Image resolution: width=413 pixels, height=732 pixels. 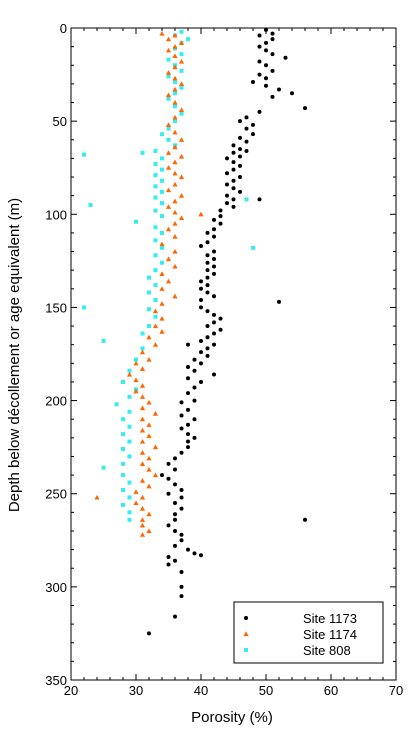 I want to click on y-tick-label: 200, so click(x=56, y=401).